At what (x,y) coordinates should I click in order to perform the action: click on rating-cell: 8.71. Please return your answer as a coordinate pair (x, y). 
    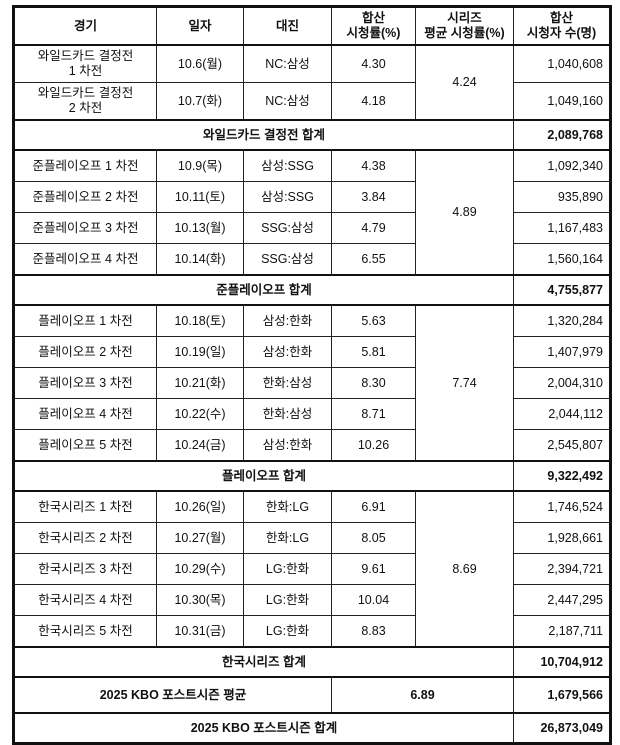
    Looking at the image, I should click on (373, 414).